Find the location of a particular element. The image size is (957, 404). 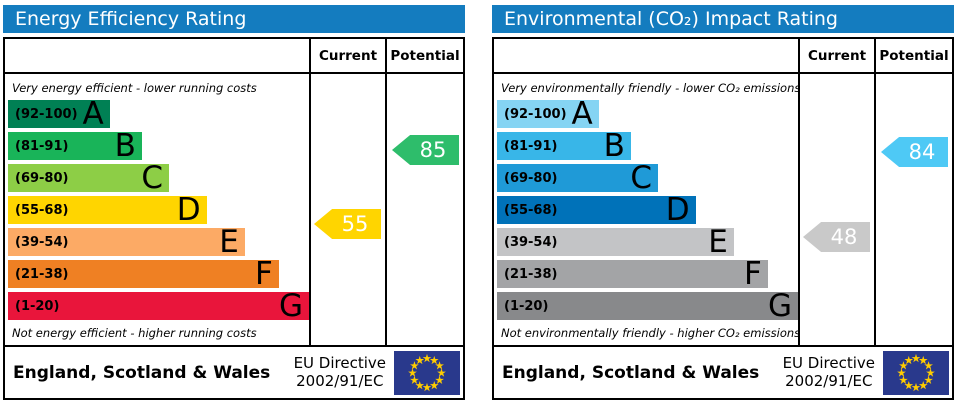

co2-table-header-row: Current Potential is located at coordinates (723, 56).